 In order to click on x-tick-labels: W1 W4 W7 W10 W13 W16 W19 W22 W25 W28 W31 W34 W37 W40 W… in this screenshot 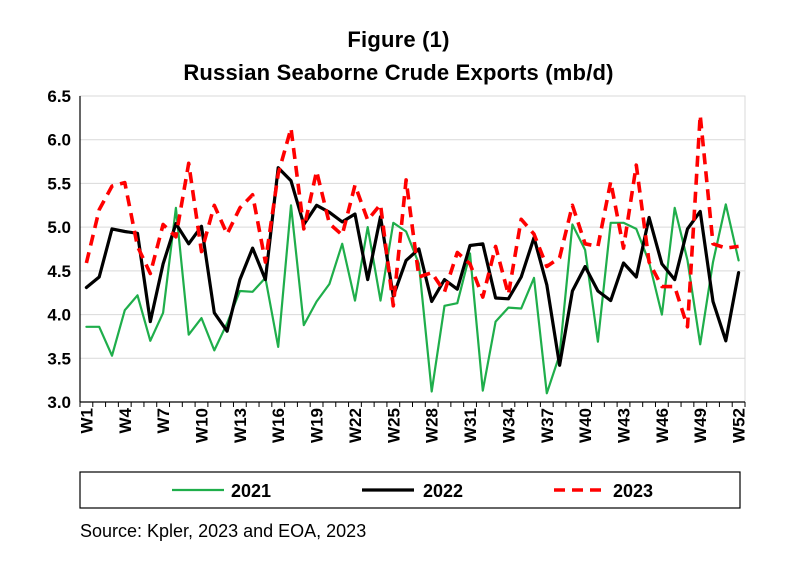, I will do `click(412, 425)`.